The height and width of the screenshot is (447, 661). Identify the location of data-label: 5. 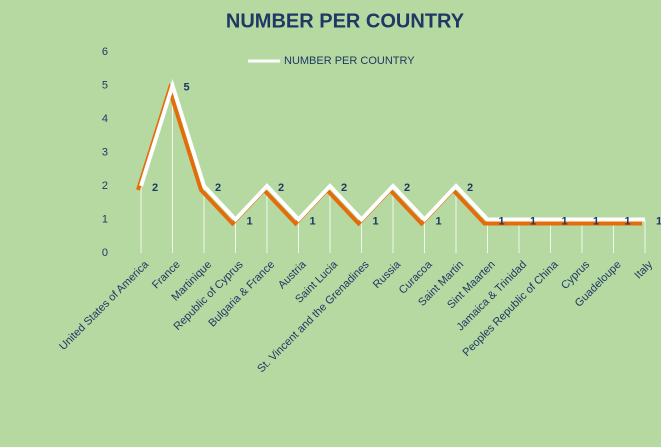
(187, 87).